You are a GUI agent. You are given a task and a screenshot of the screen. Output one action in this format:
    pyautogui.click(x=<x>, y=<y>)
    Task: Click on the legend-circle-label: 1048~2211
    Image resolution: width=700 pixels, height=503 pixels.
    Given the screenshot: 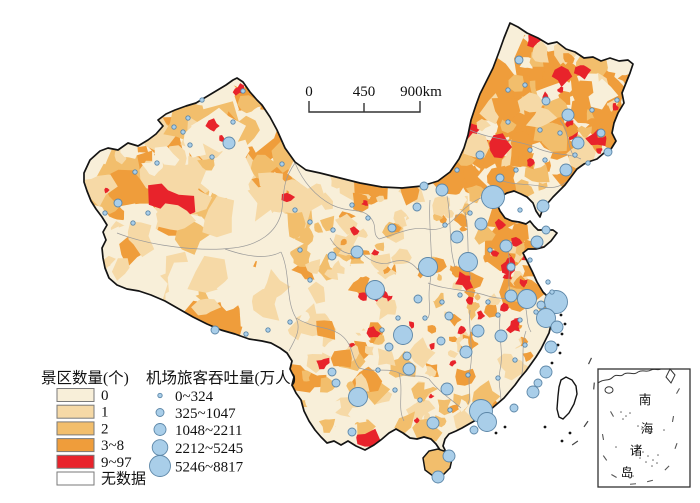 What is the action you would take?
    pyautogui.click(x=209, y=431)
    